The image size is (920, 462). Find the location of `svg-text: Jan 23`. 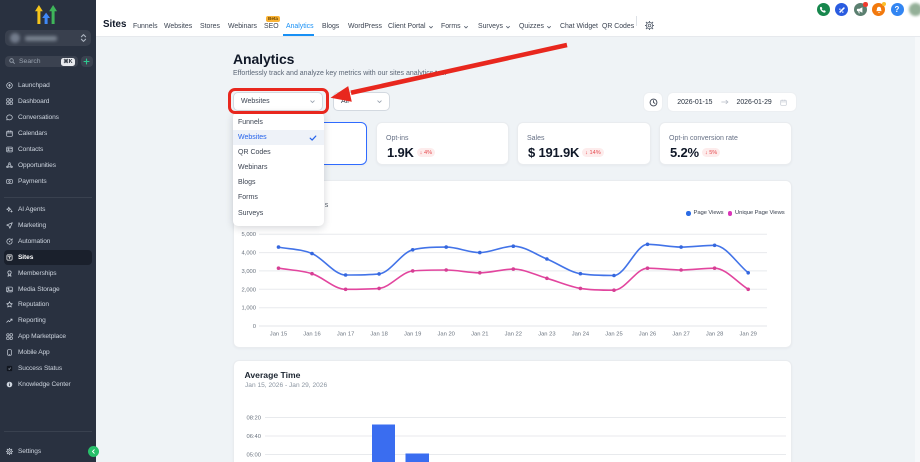

svg-text: Jan 23 is located at coordinates (546, 335).